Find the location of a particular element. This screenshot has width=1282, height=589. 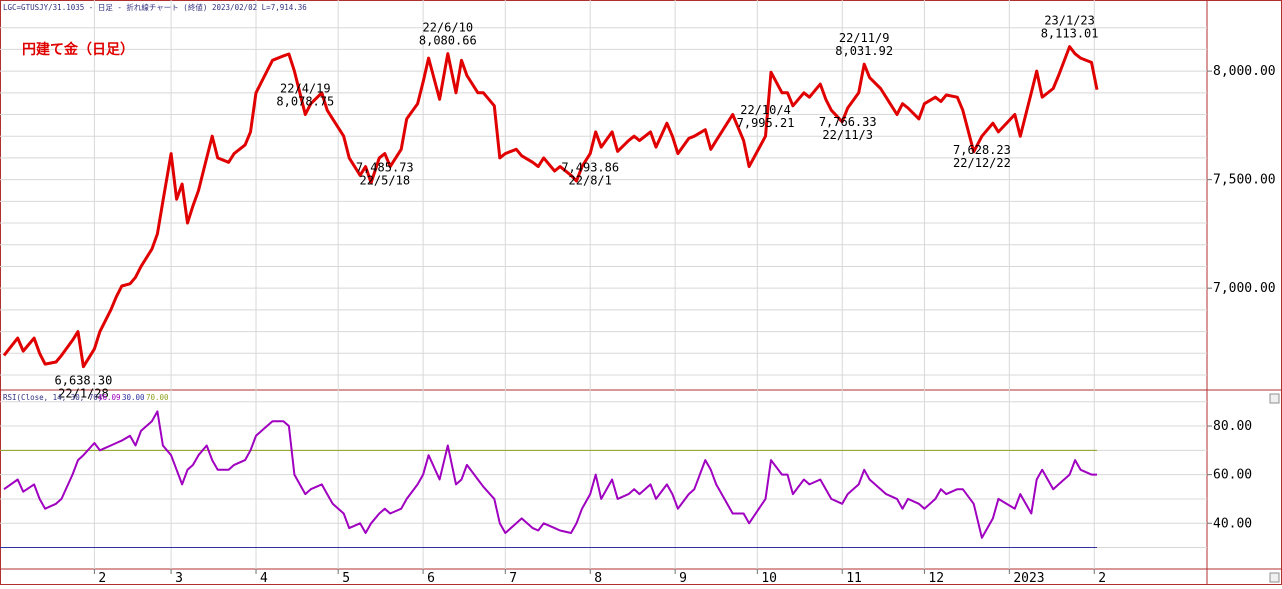

month-label: 9 is located at coordinates (683, 578).